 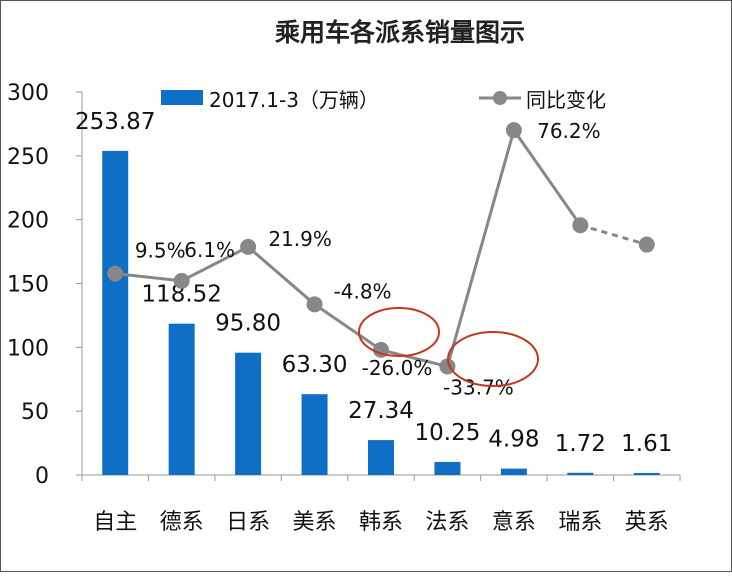 I want to click on legend-bar-swatch, so click(x=182, y=97).